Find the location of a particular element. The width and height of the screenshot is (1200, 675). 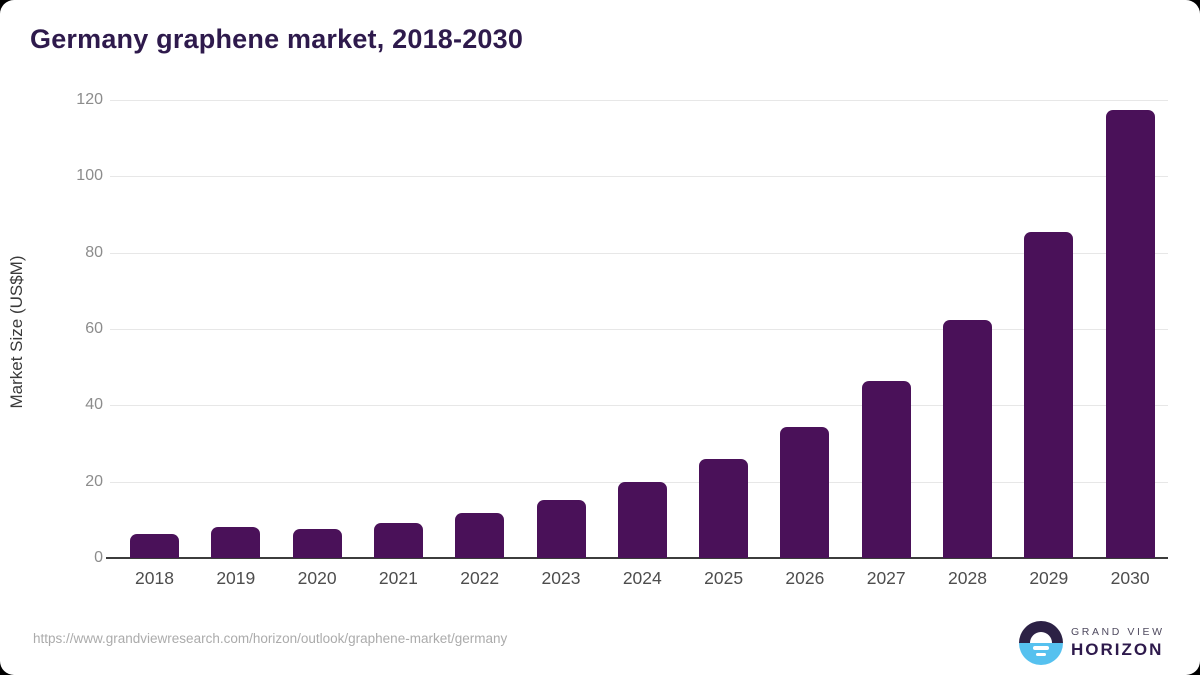

x-label-2026: 2026 is located at coordinates (805, 578).